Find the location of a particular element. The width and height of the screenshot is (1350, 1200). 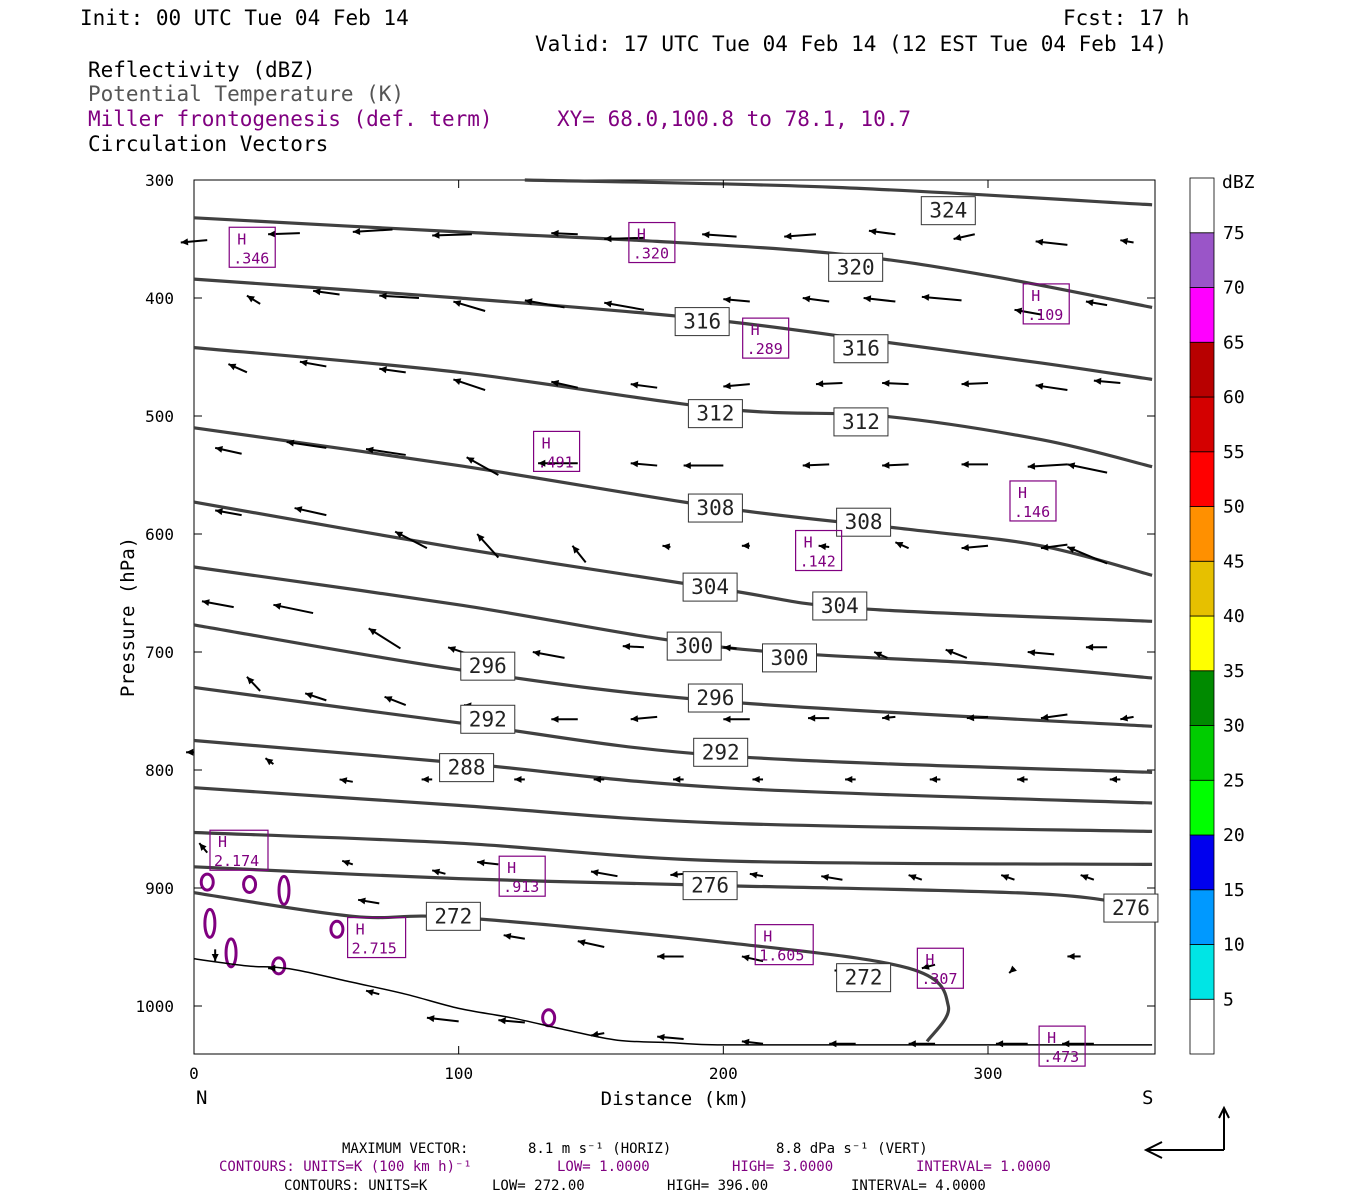

theta-contours-low: LOW= 272.00 is located at coordinates (538, 1186).